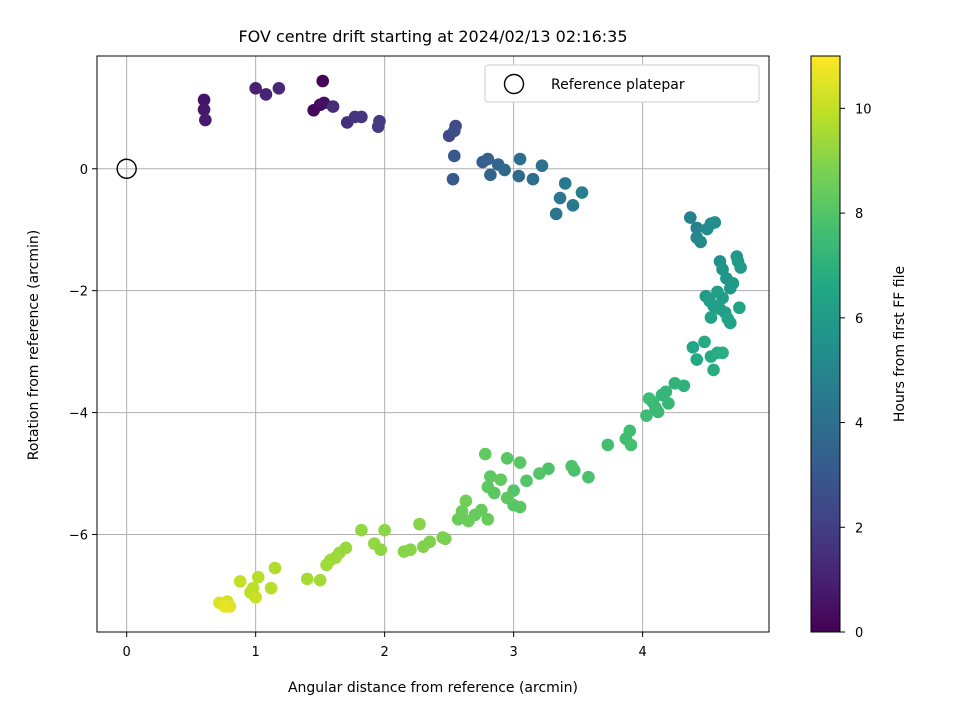 This screenshot has width=960, height=720. Describe the element at coordinates (642, 652) in the screenshot. I see `x-tick-label: 4` at that location.